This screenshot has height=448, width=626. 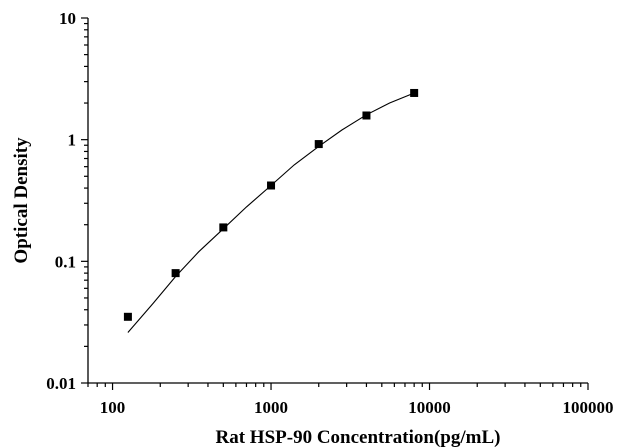 I want to click on y-tick-label: 0.1, so click(x=65, y=261).